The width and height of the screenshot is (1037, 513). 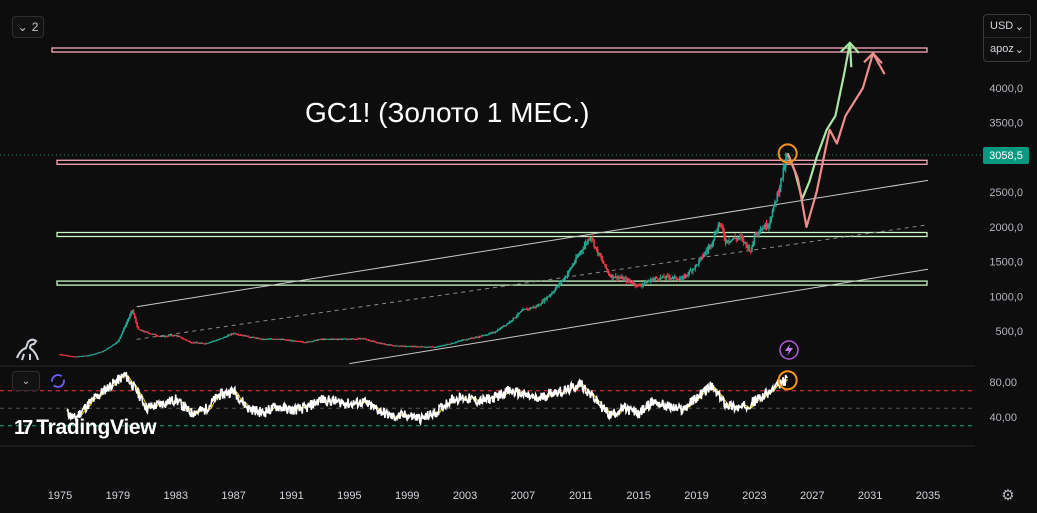 I want to click on oscillator-tick-label: 80,00, so click(x=1003, y=383).